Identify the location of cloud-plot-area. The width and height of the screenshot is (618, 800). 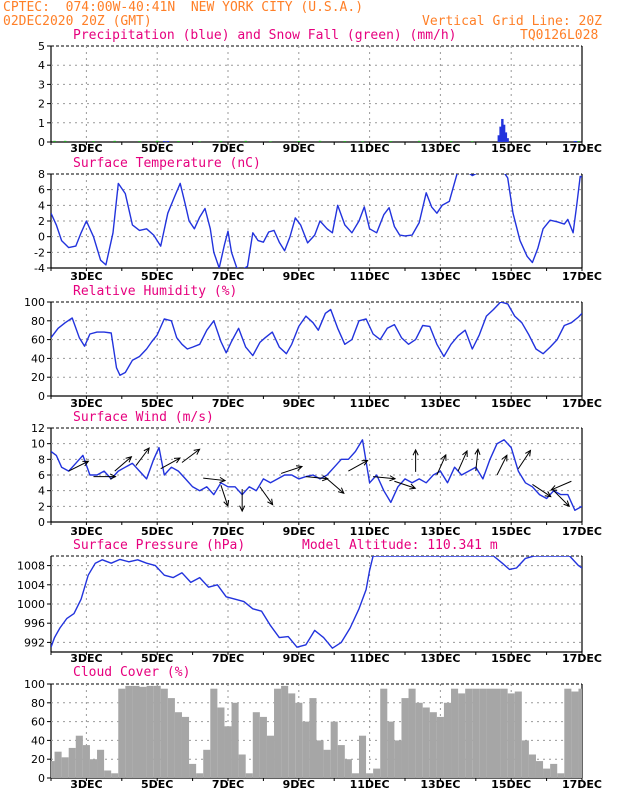
(316, 731).